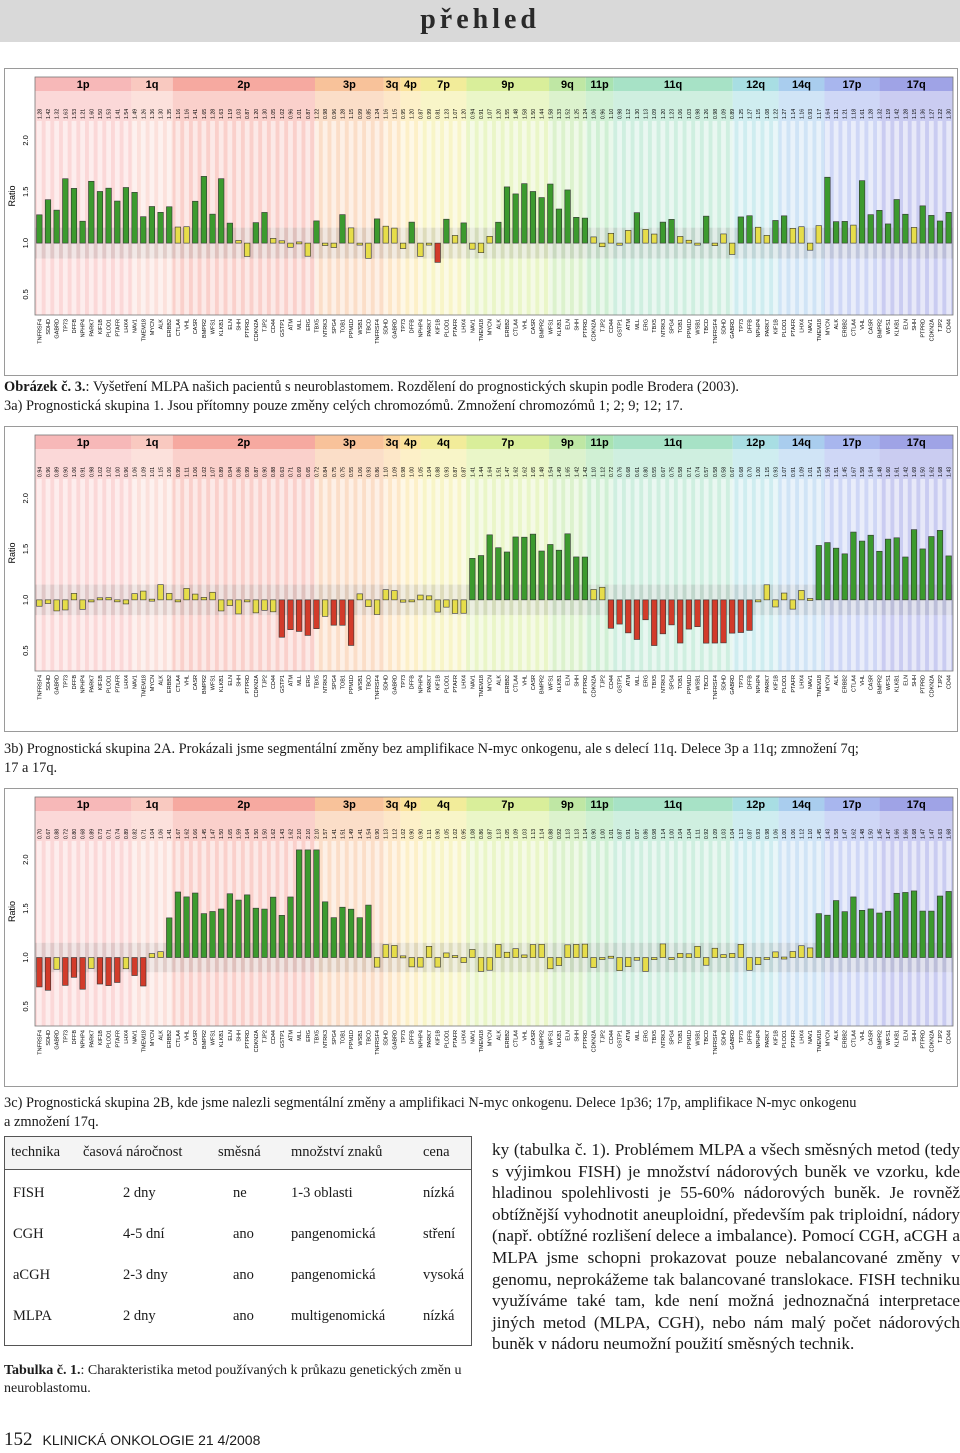  Describe the element at coordinates (291, 114) in the screenshot. I see `probe-value-label: 0.96` at that location.